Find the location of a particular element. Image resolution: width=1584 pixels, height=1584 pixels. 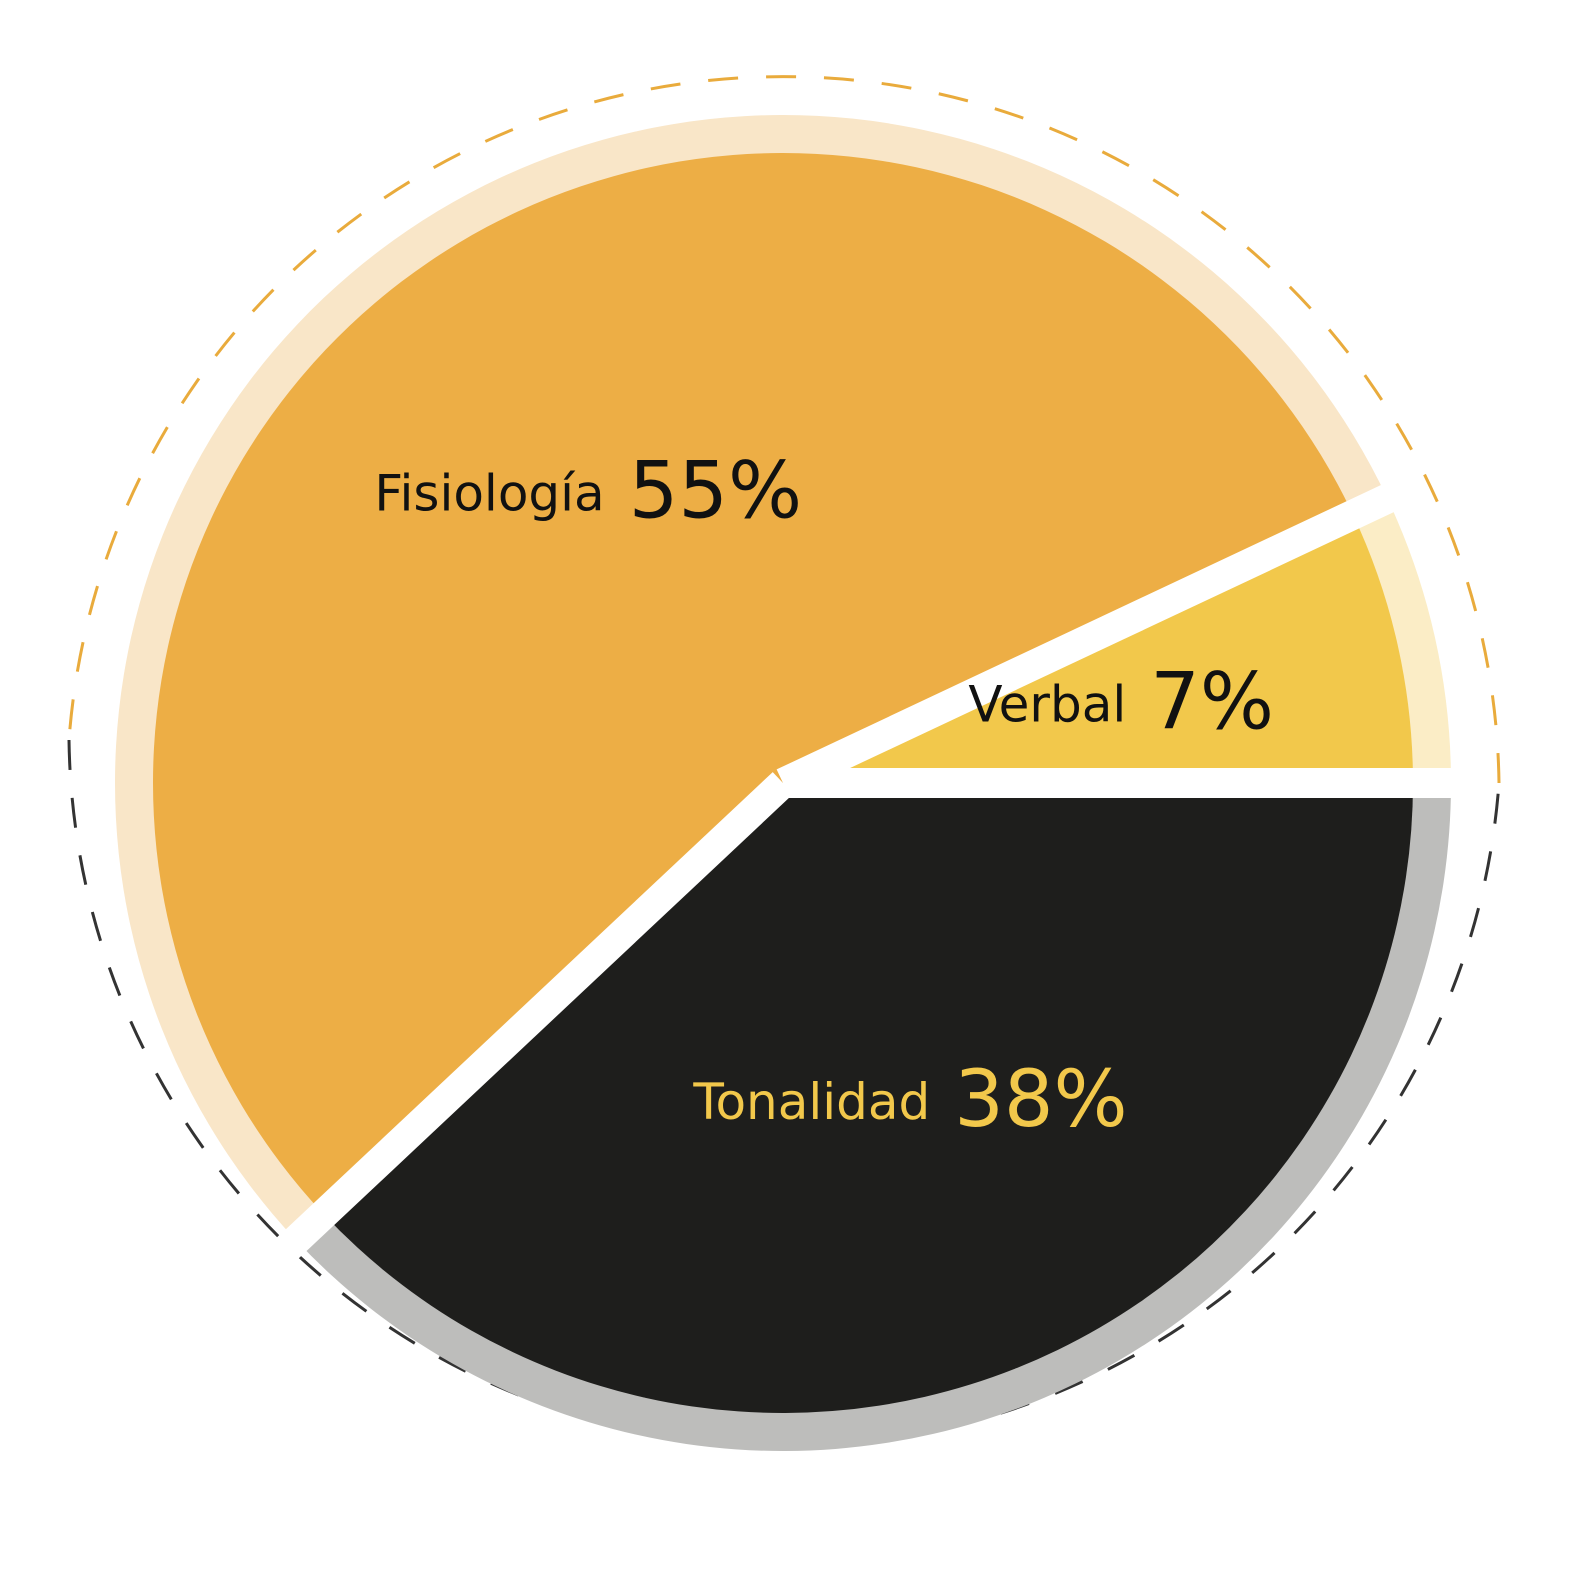

slice-label: Tonalidad 38% is located at coordinates (909, 1101).